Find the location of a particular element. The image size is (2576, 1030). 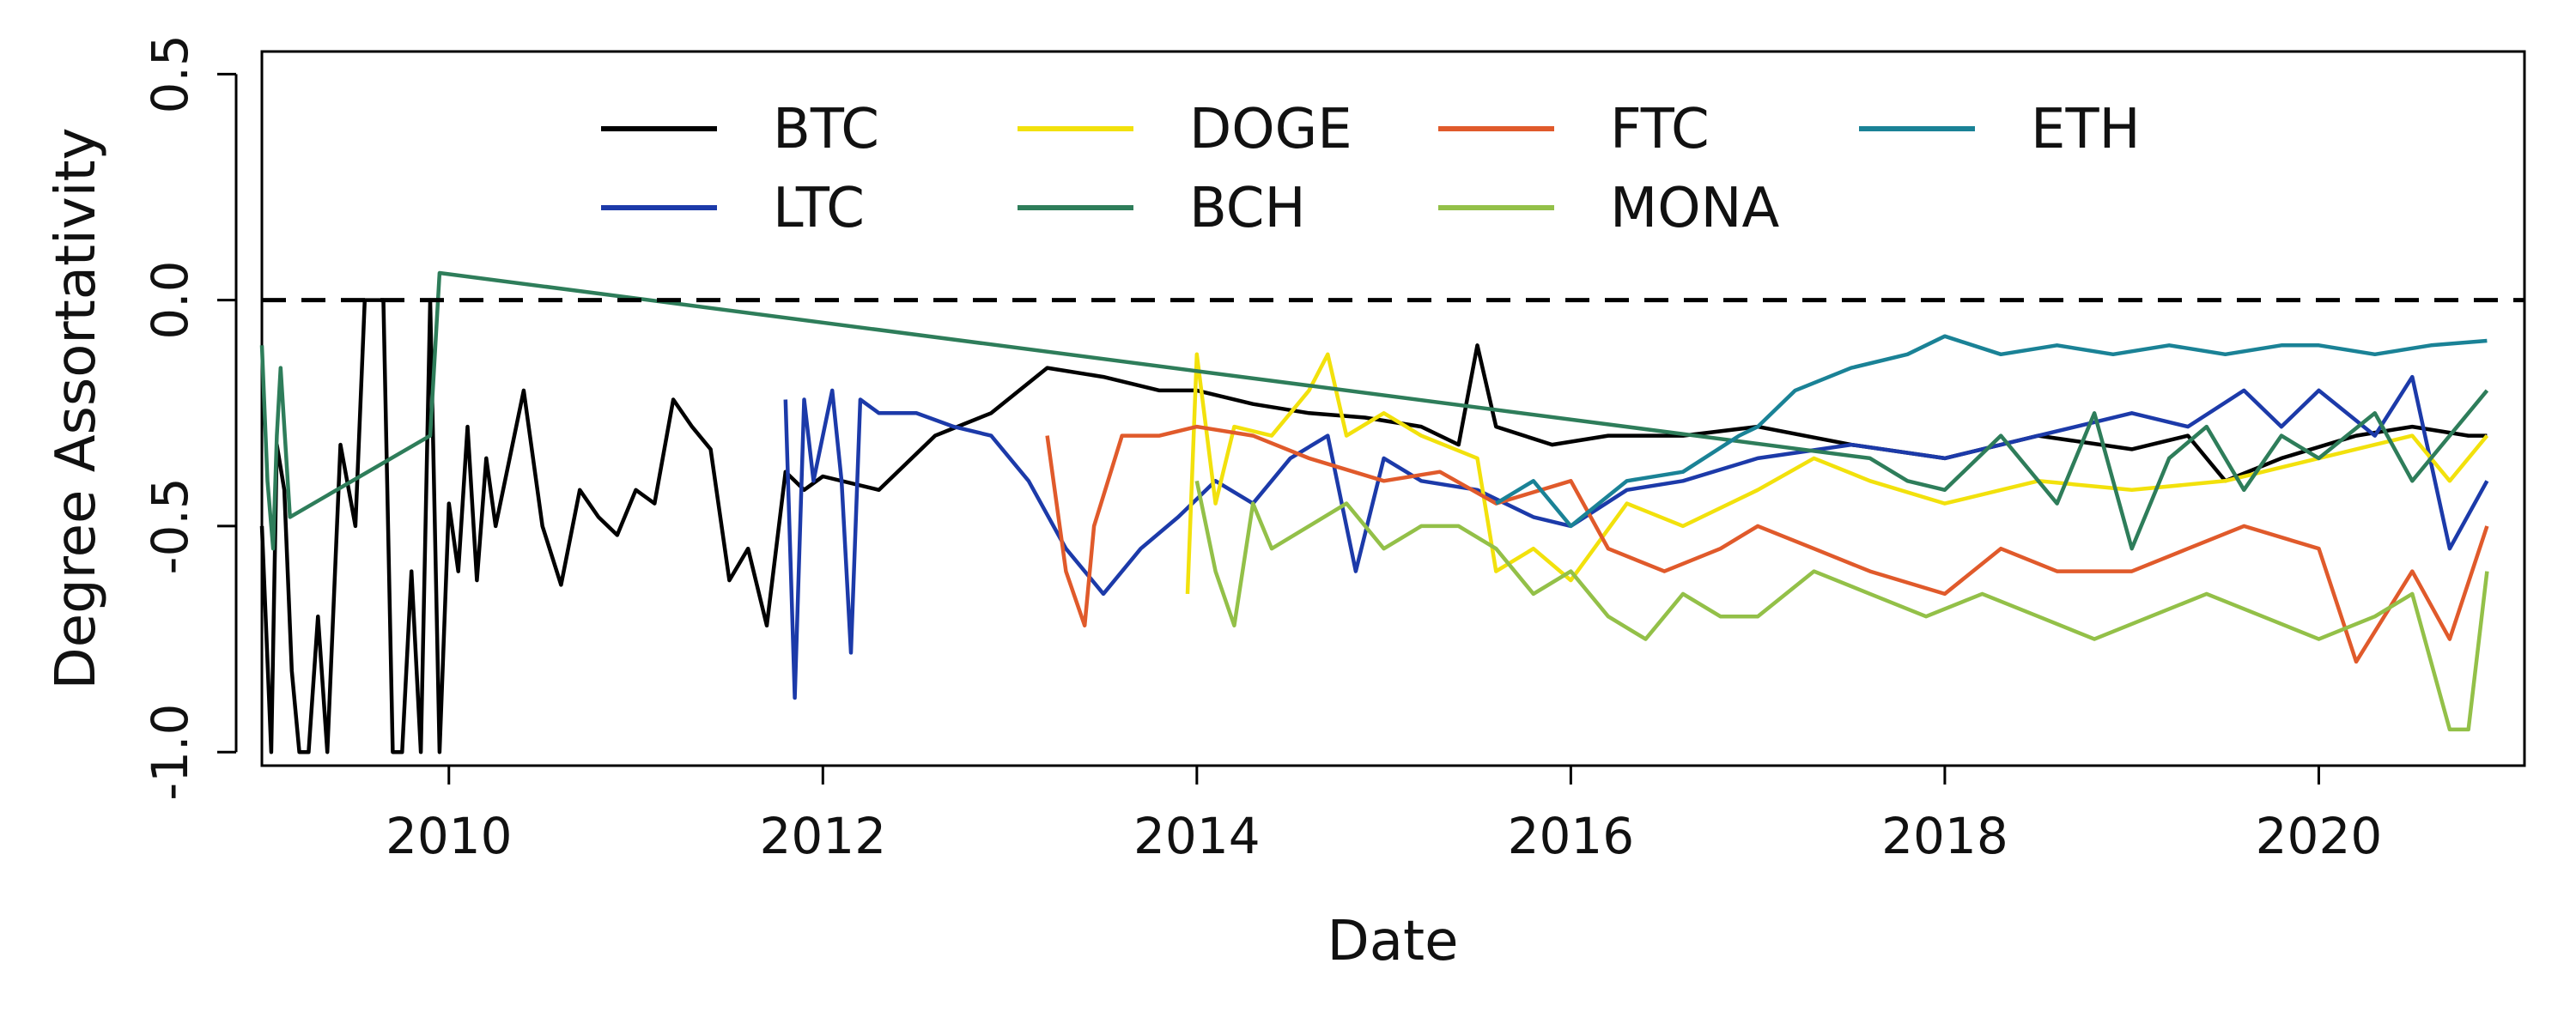

legend-label-ftc: FTC is located at coordinates (1660, 129).